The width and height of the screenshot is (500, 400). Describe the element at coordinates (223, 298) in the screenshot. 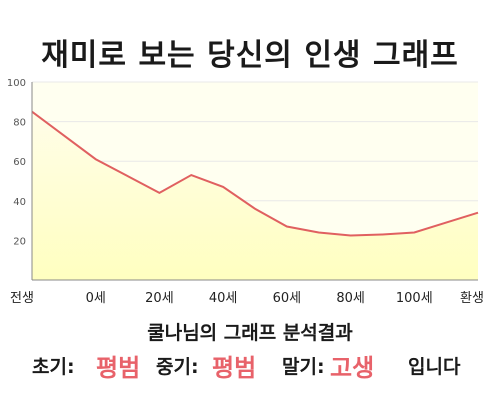

I see `x-tick-label-3: 40세` at that location.